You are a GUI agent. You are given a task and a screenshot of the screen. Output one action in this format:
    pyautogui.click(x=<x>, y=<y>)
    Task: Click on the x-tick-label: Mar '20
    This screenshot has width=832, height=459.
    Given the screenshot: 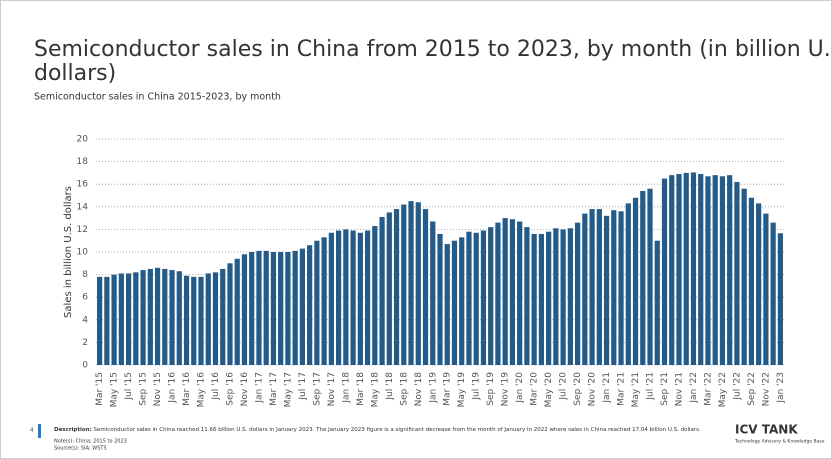 What is the action you would take?
    pyautogui.click(x=535, y=389)
    